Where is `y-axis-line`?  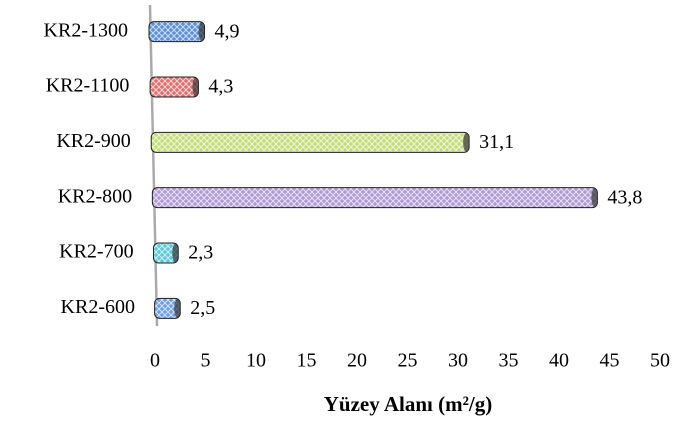
y-axis-line is located at coordinates (153, 165).